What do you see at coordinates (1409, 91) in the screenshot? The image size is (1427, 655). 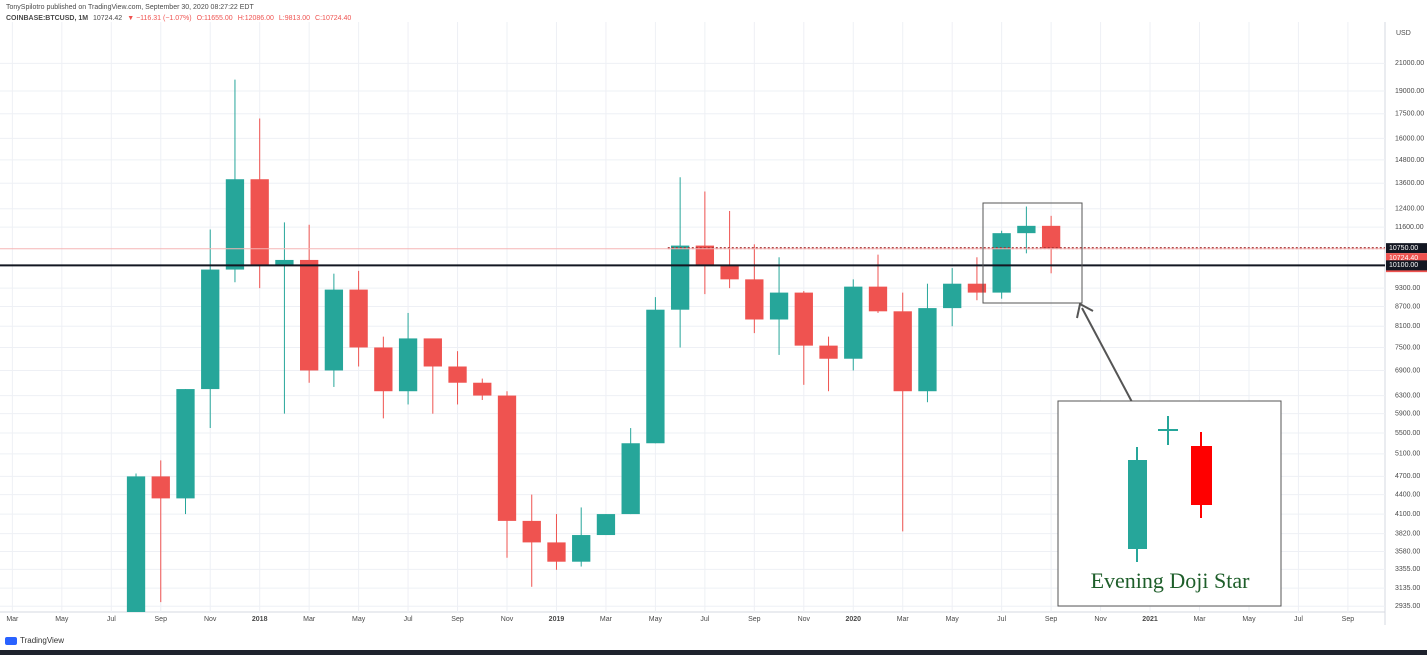 I see `y-tick-label: 19000.00` at bounding box center [1409, 91].